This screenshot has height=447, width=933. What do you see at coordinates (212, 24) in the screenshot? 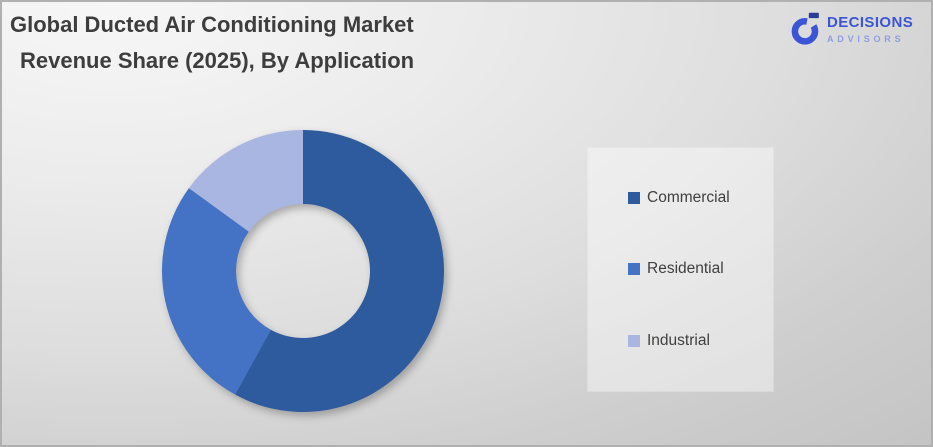
I see `chart-title-line1: Global Ducted Air Conditioning Market` at bounding box center [212, 24].